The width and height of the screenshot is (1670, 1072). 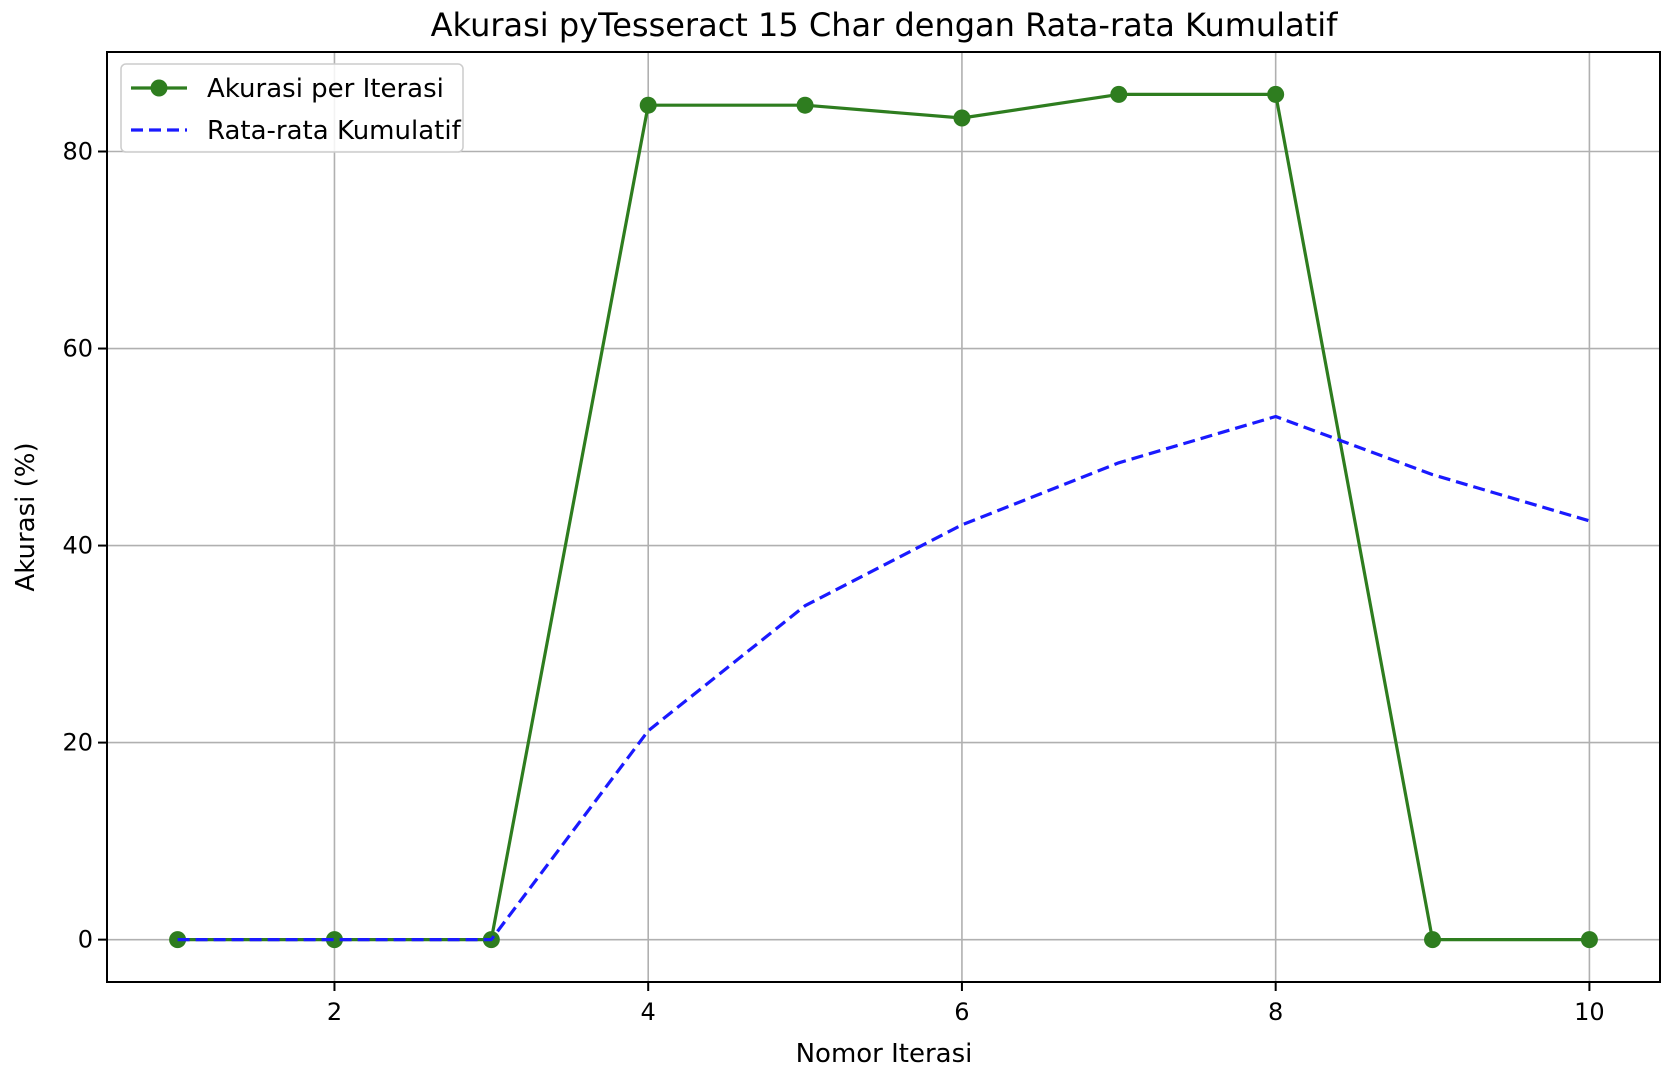 I want to click on y-tick-label: 40, so click(x=77, y=546).